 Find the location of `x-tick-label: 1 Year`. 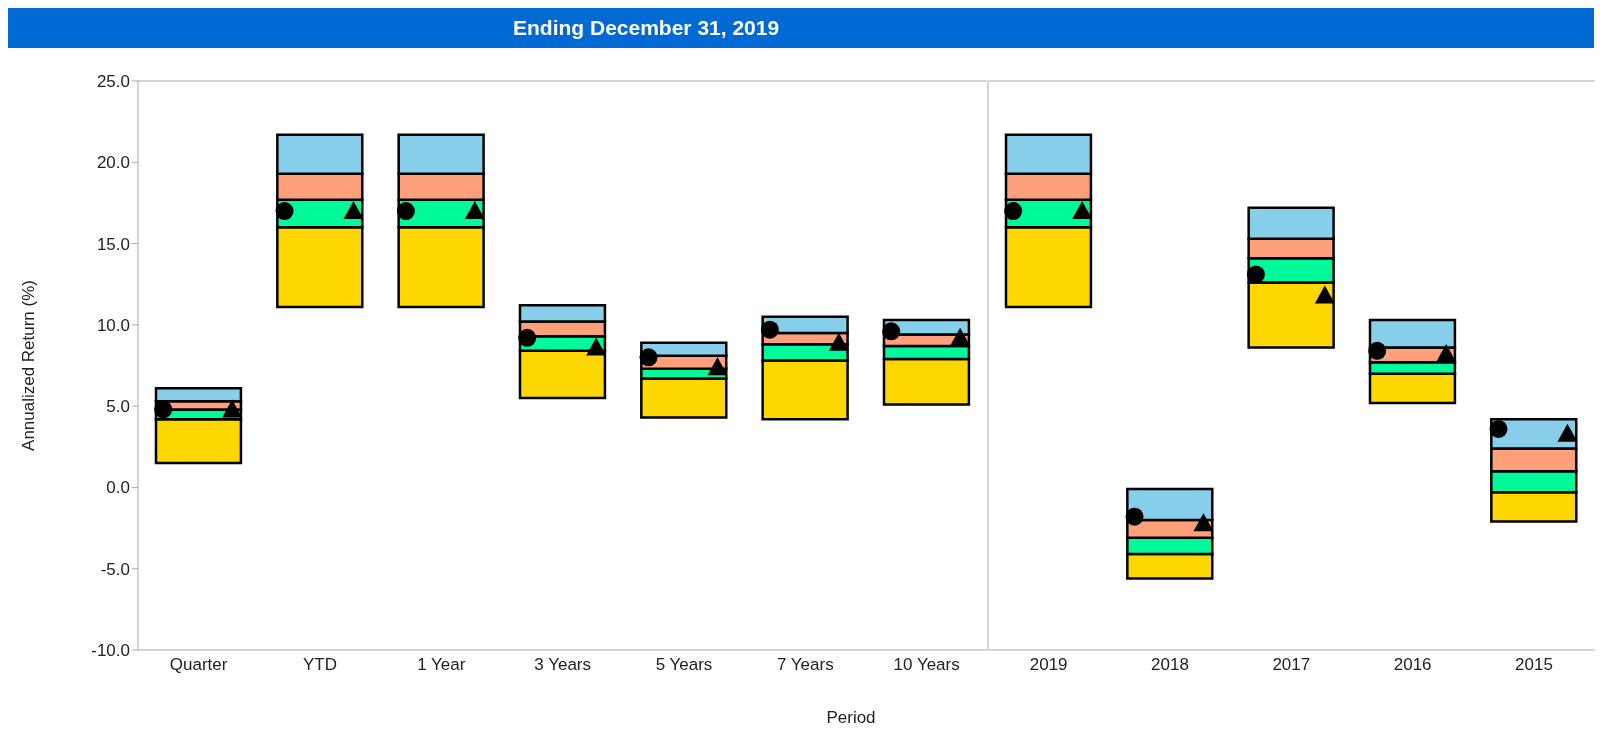

x-tick-label: 1 Year is located at coordinates (441, 665).